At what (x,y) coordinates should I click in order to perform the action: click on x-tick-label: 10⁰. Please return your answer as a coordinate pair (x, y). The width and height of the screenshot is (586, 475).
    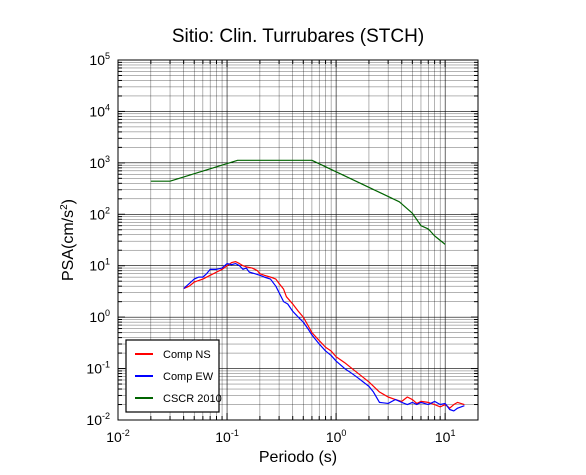
    Looking at the image, I should click on (336, 436).